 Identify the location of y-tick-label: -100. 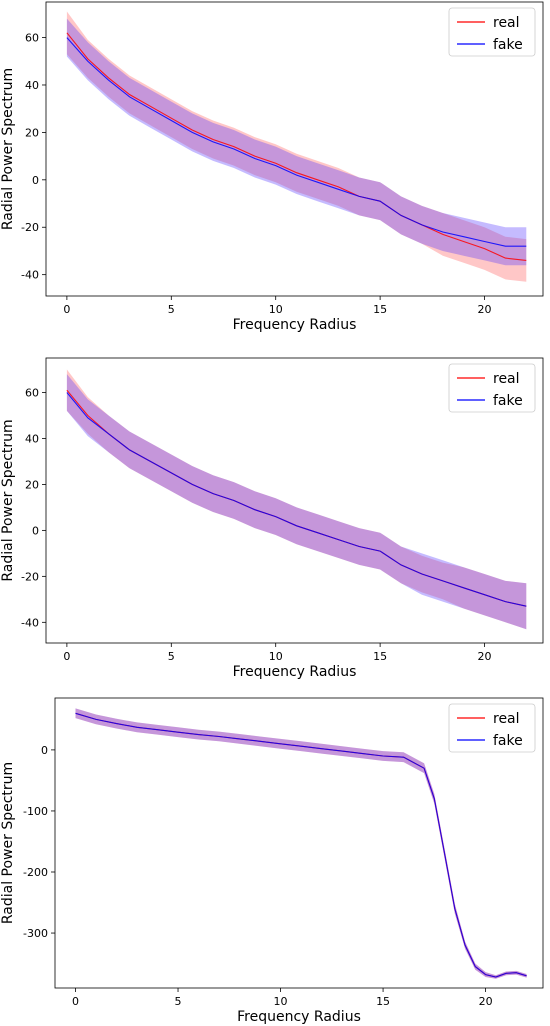
(35, 811).